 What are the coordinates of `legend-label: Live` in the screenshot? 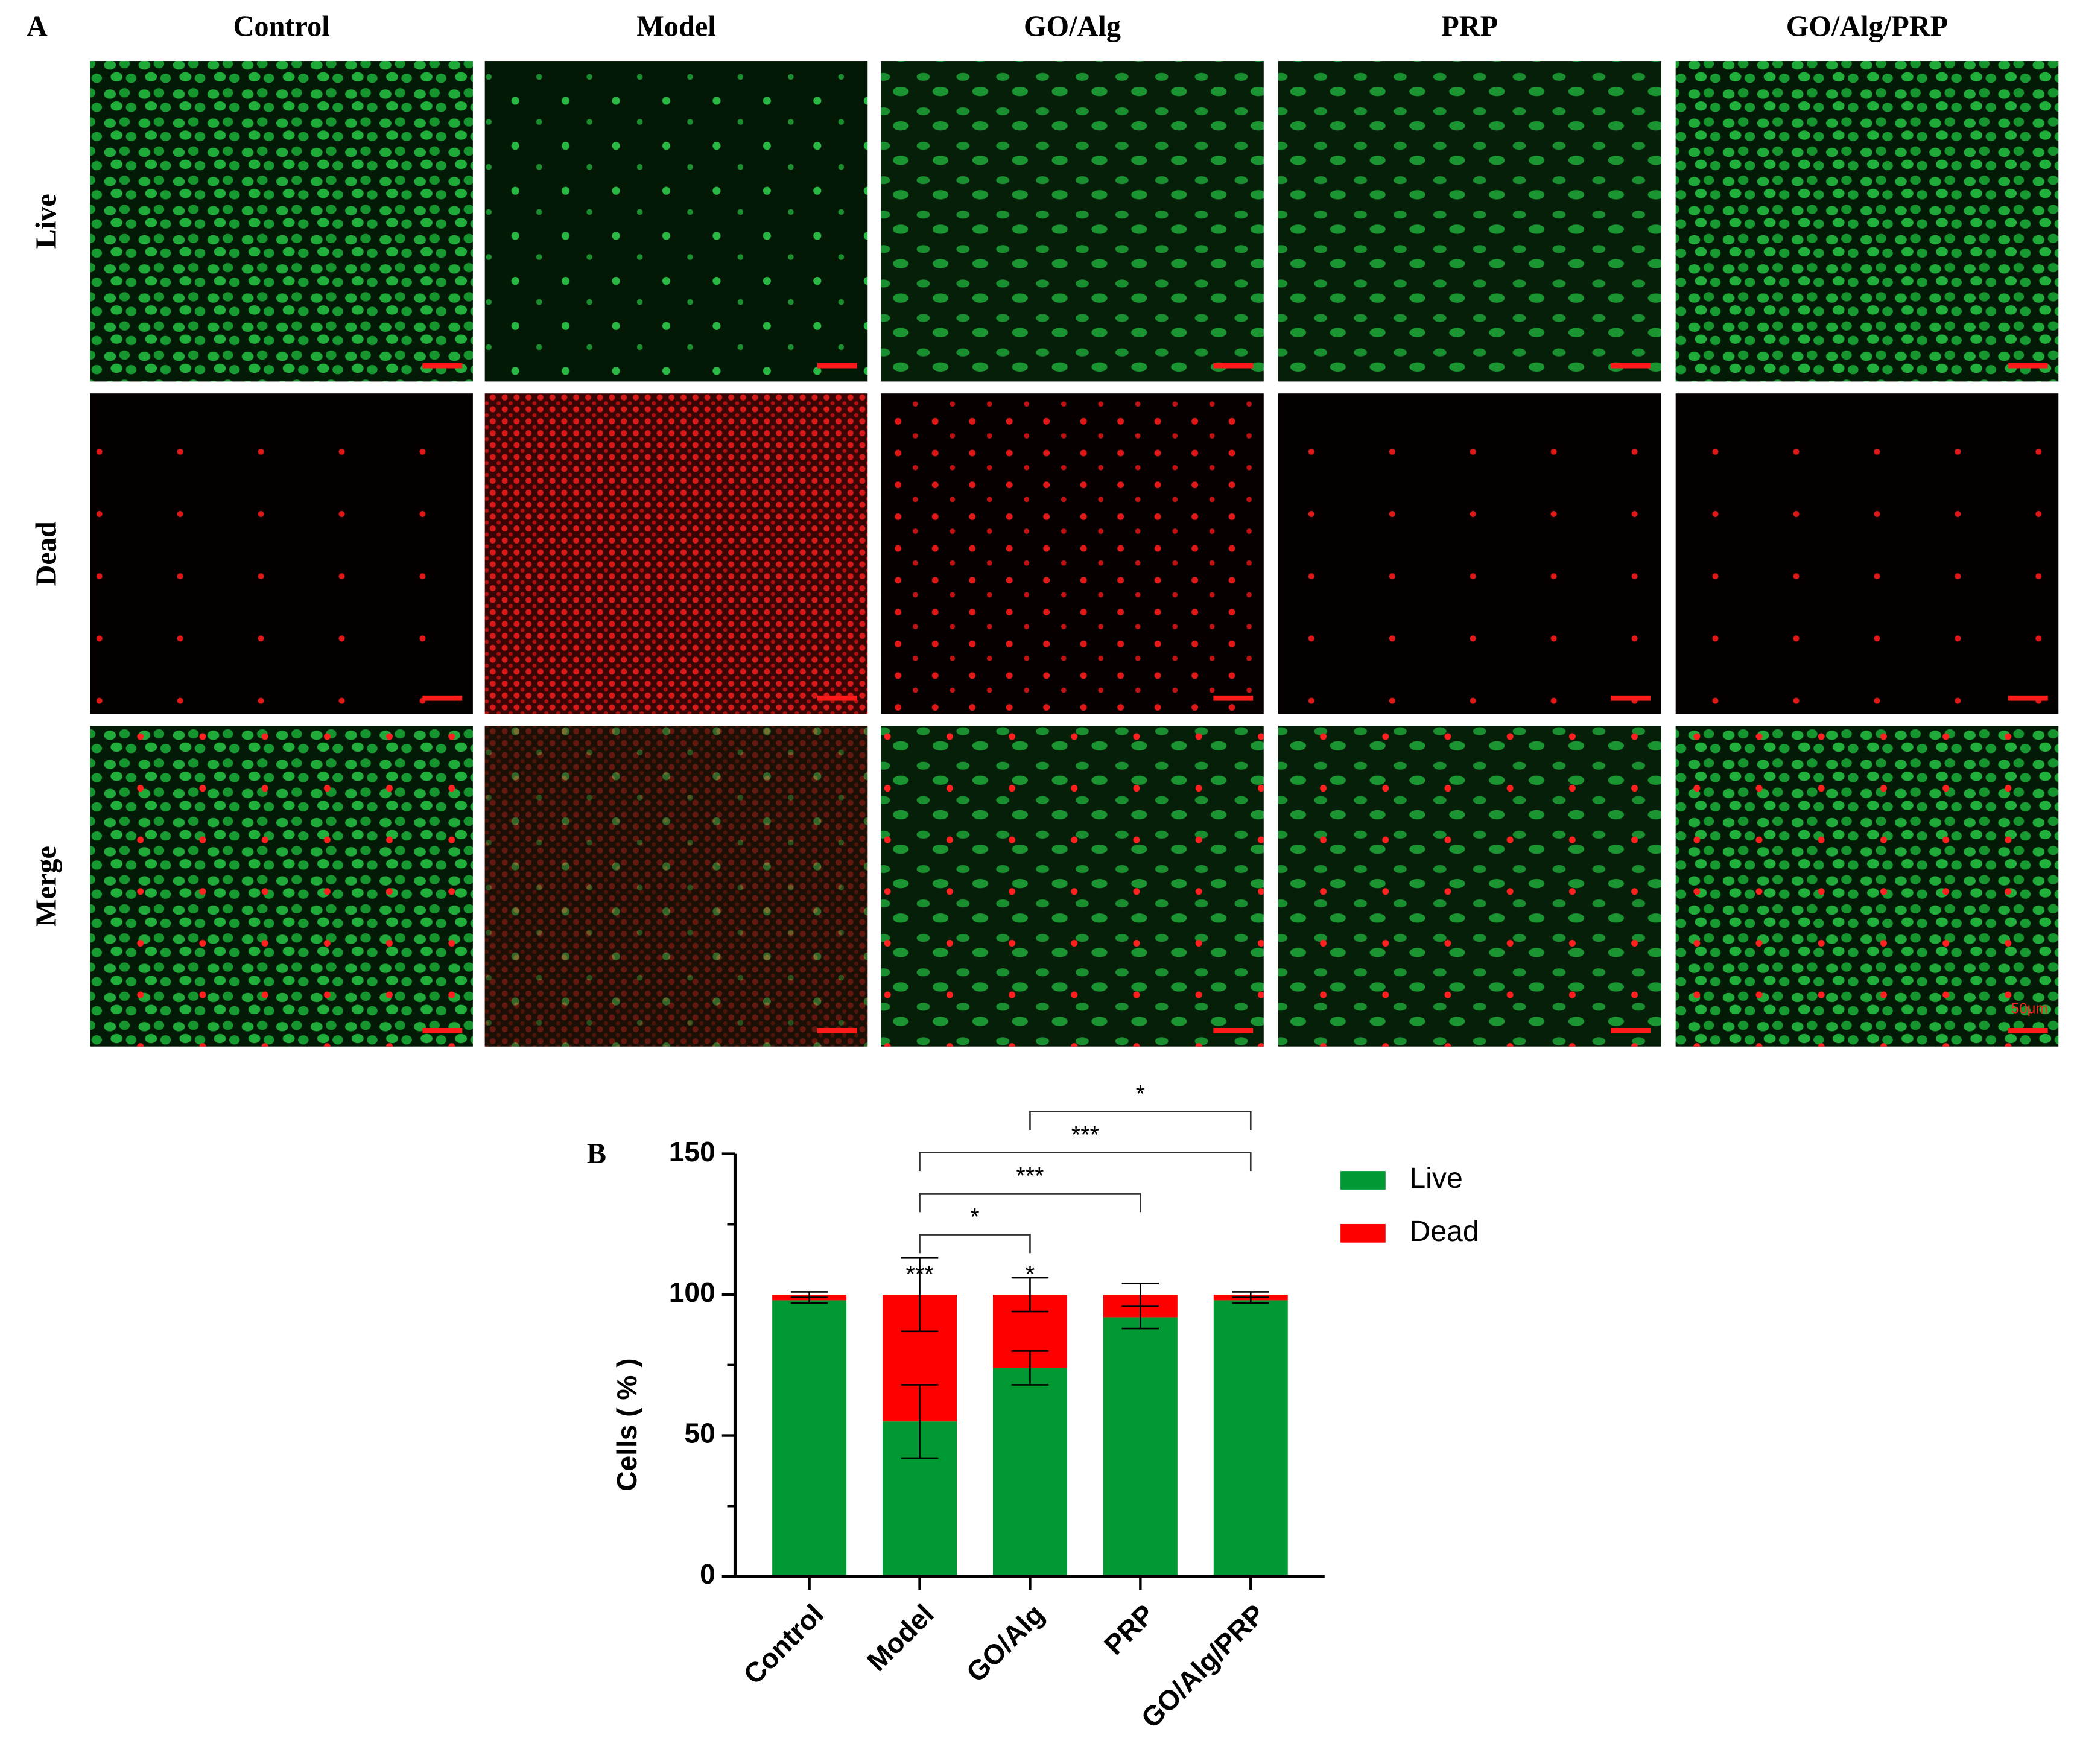 It's located at (1436, 1178).